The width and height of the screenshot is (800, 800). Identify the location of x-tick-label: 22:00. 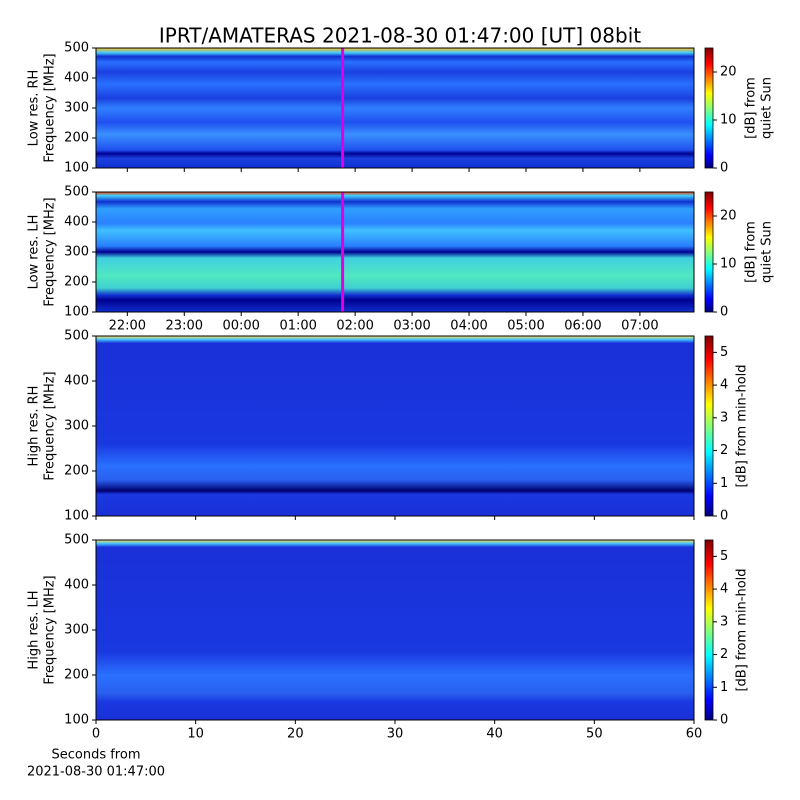
(127, 326).